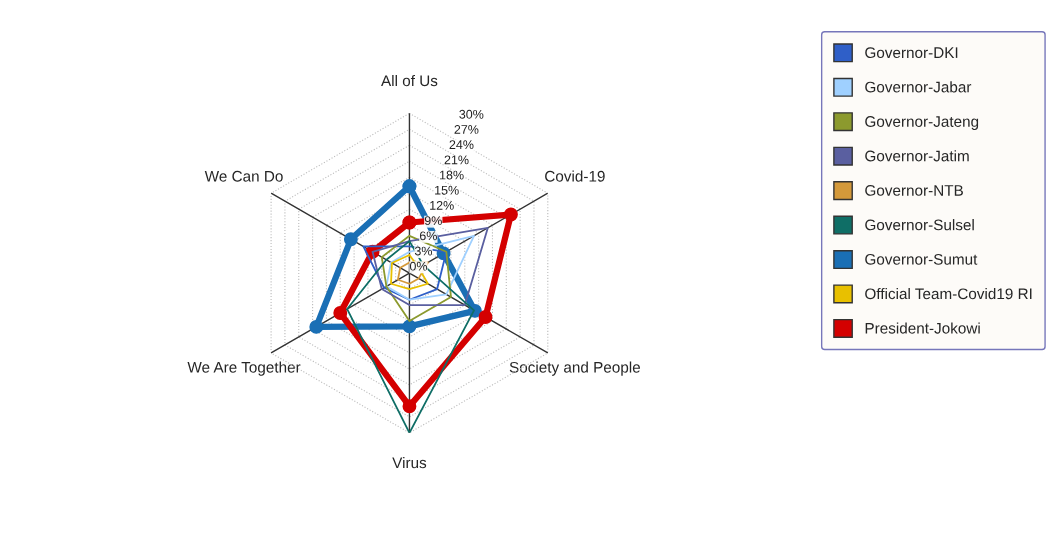  I want to click on y-tick-label: 9%, so click(433, 221).